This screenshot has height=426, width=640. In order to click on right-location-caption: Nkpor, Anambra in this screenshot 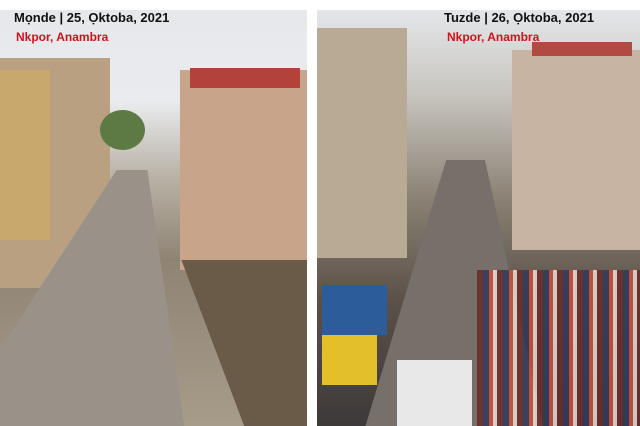, I will do `click(493, 37)`.